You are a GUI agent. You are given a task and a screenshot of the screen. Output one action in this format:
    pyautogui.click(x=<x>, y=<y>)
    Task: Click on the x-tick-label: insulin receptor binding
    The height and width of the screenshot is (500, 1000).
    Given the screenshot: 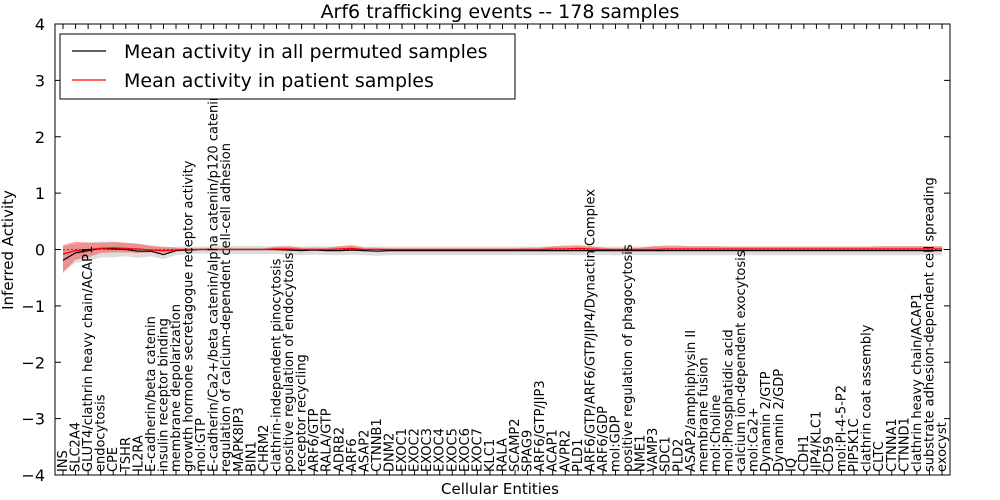 What is the action you would take?
    pyautogui.click(x=163, y=395)
    